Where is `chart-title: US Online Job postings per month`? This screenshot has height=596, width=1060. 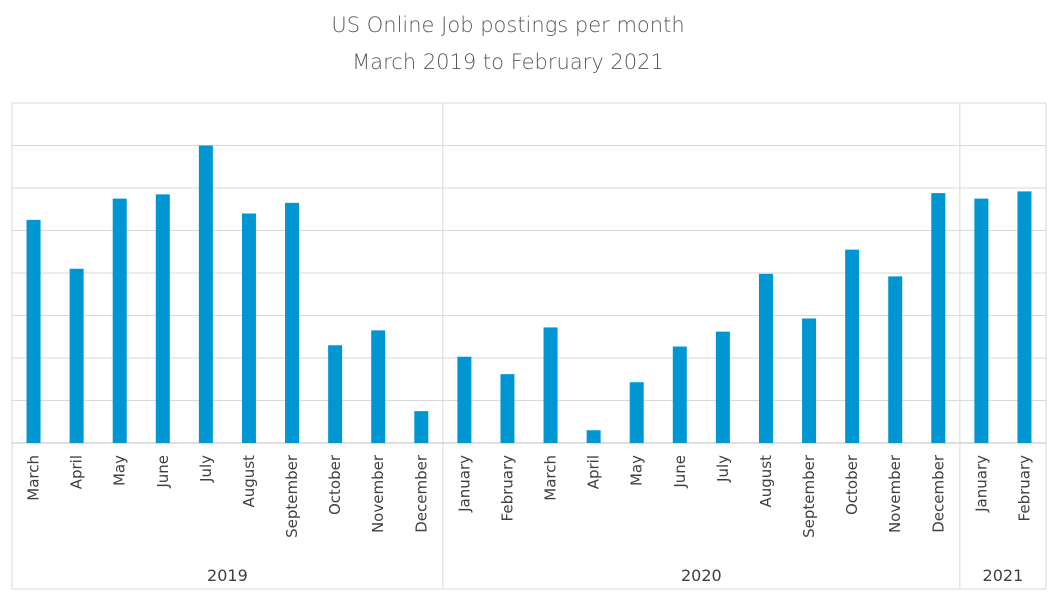
chart-title: US Online Job postings per month is located at coordinates (508, 25).